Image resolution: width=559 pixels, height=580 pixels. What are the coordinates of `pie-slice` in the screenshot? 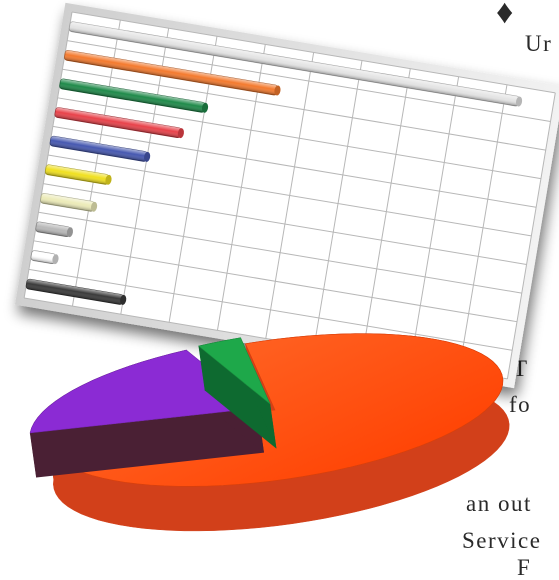 It's located at (237, 393).